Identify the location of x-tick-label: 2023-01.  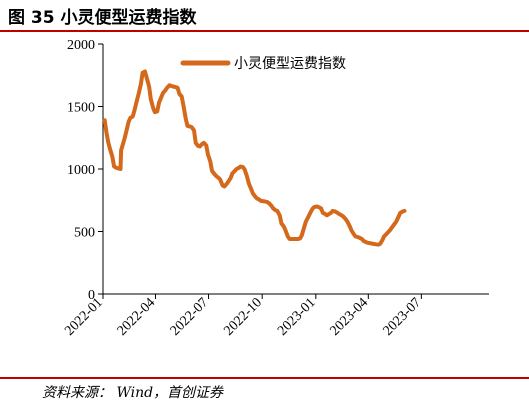
(297, 317).